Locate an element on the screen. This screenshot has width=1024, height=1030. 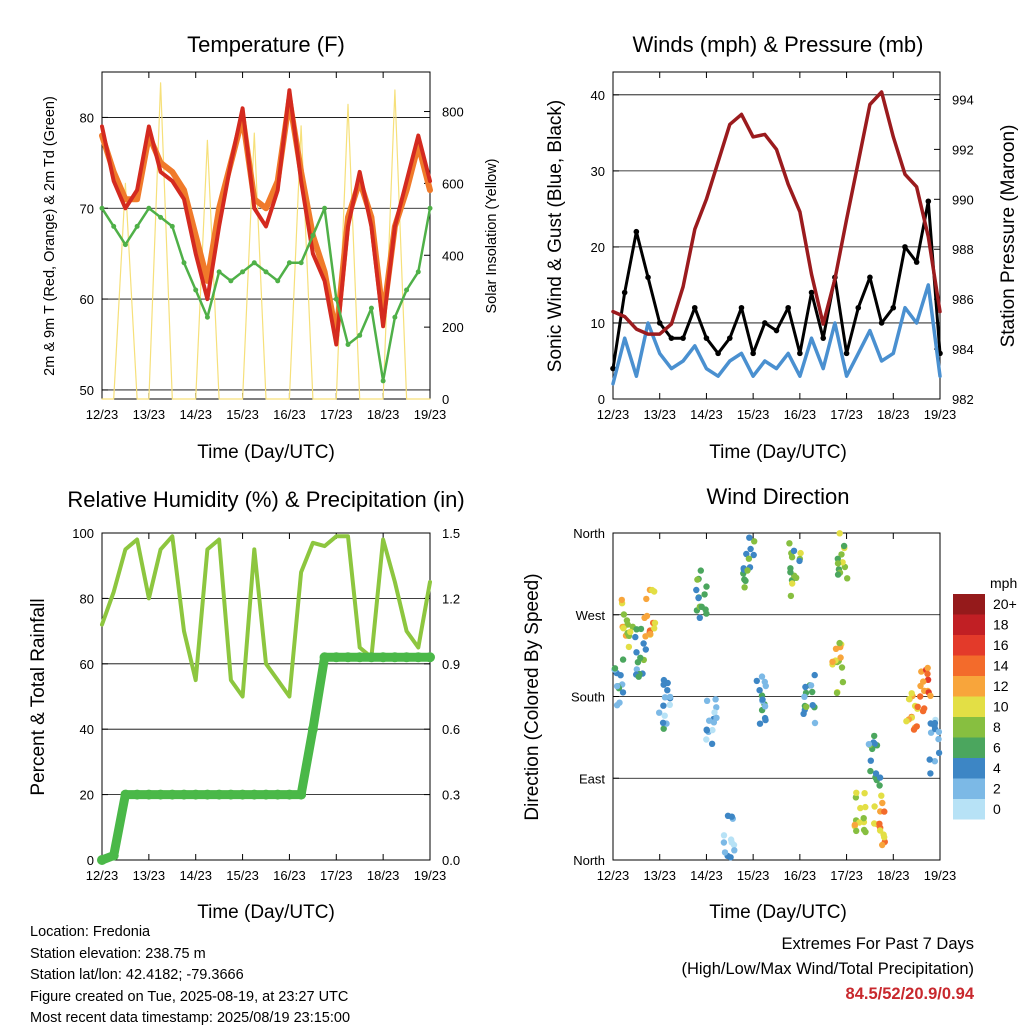
y2-tick-label: 990 is located at coordinates (963, 199).